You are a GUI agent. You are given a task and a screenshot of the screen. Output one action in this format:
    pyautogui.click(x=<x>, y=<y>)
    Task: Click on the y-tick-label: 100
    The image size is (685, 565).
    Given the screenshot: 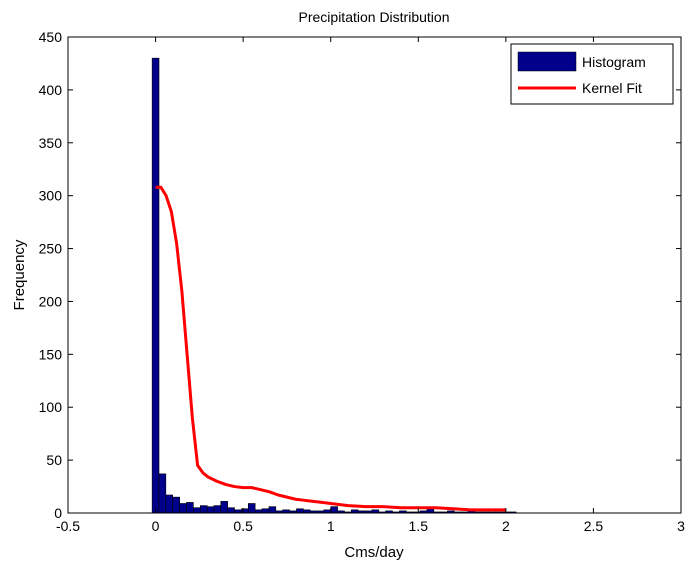 What is the action you would take?
    pyautogui.click(x=51, y=407)
    